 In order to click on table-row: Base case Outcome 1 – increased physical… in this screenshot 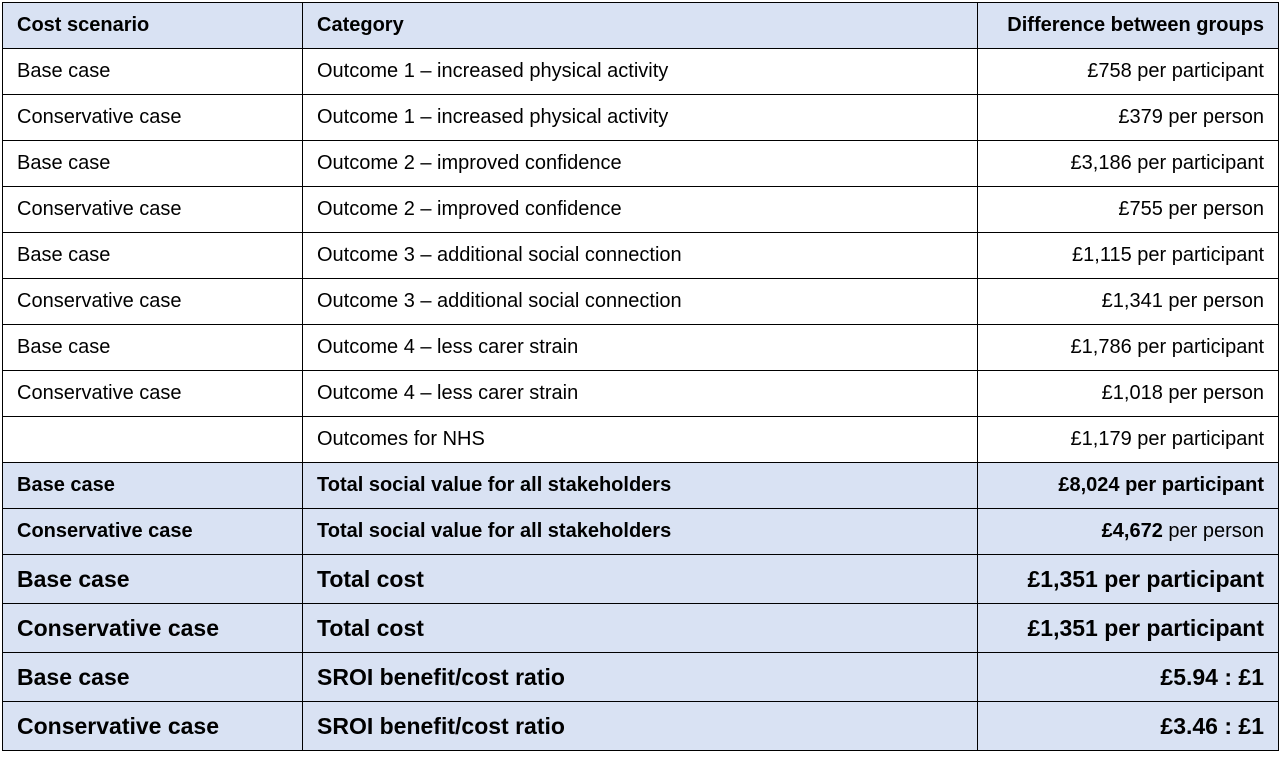, I will do `click(640, 71)`.